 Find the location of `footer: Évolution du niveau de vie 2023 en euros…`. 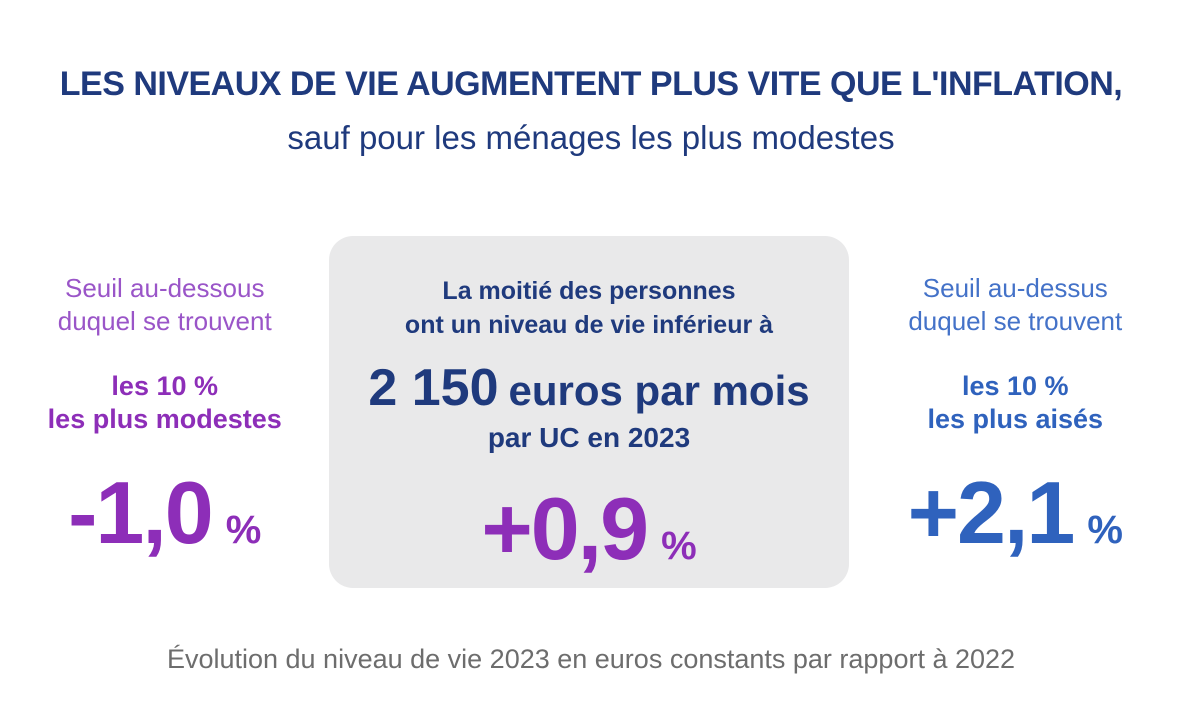

footer: Évolution du niveau de vie 2023 en euros… is located at coordinates (591, 659).